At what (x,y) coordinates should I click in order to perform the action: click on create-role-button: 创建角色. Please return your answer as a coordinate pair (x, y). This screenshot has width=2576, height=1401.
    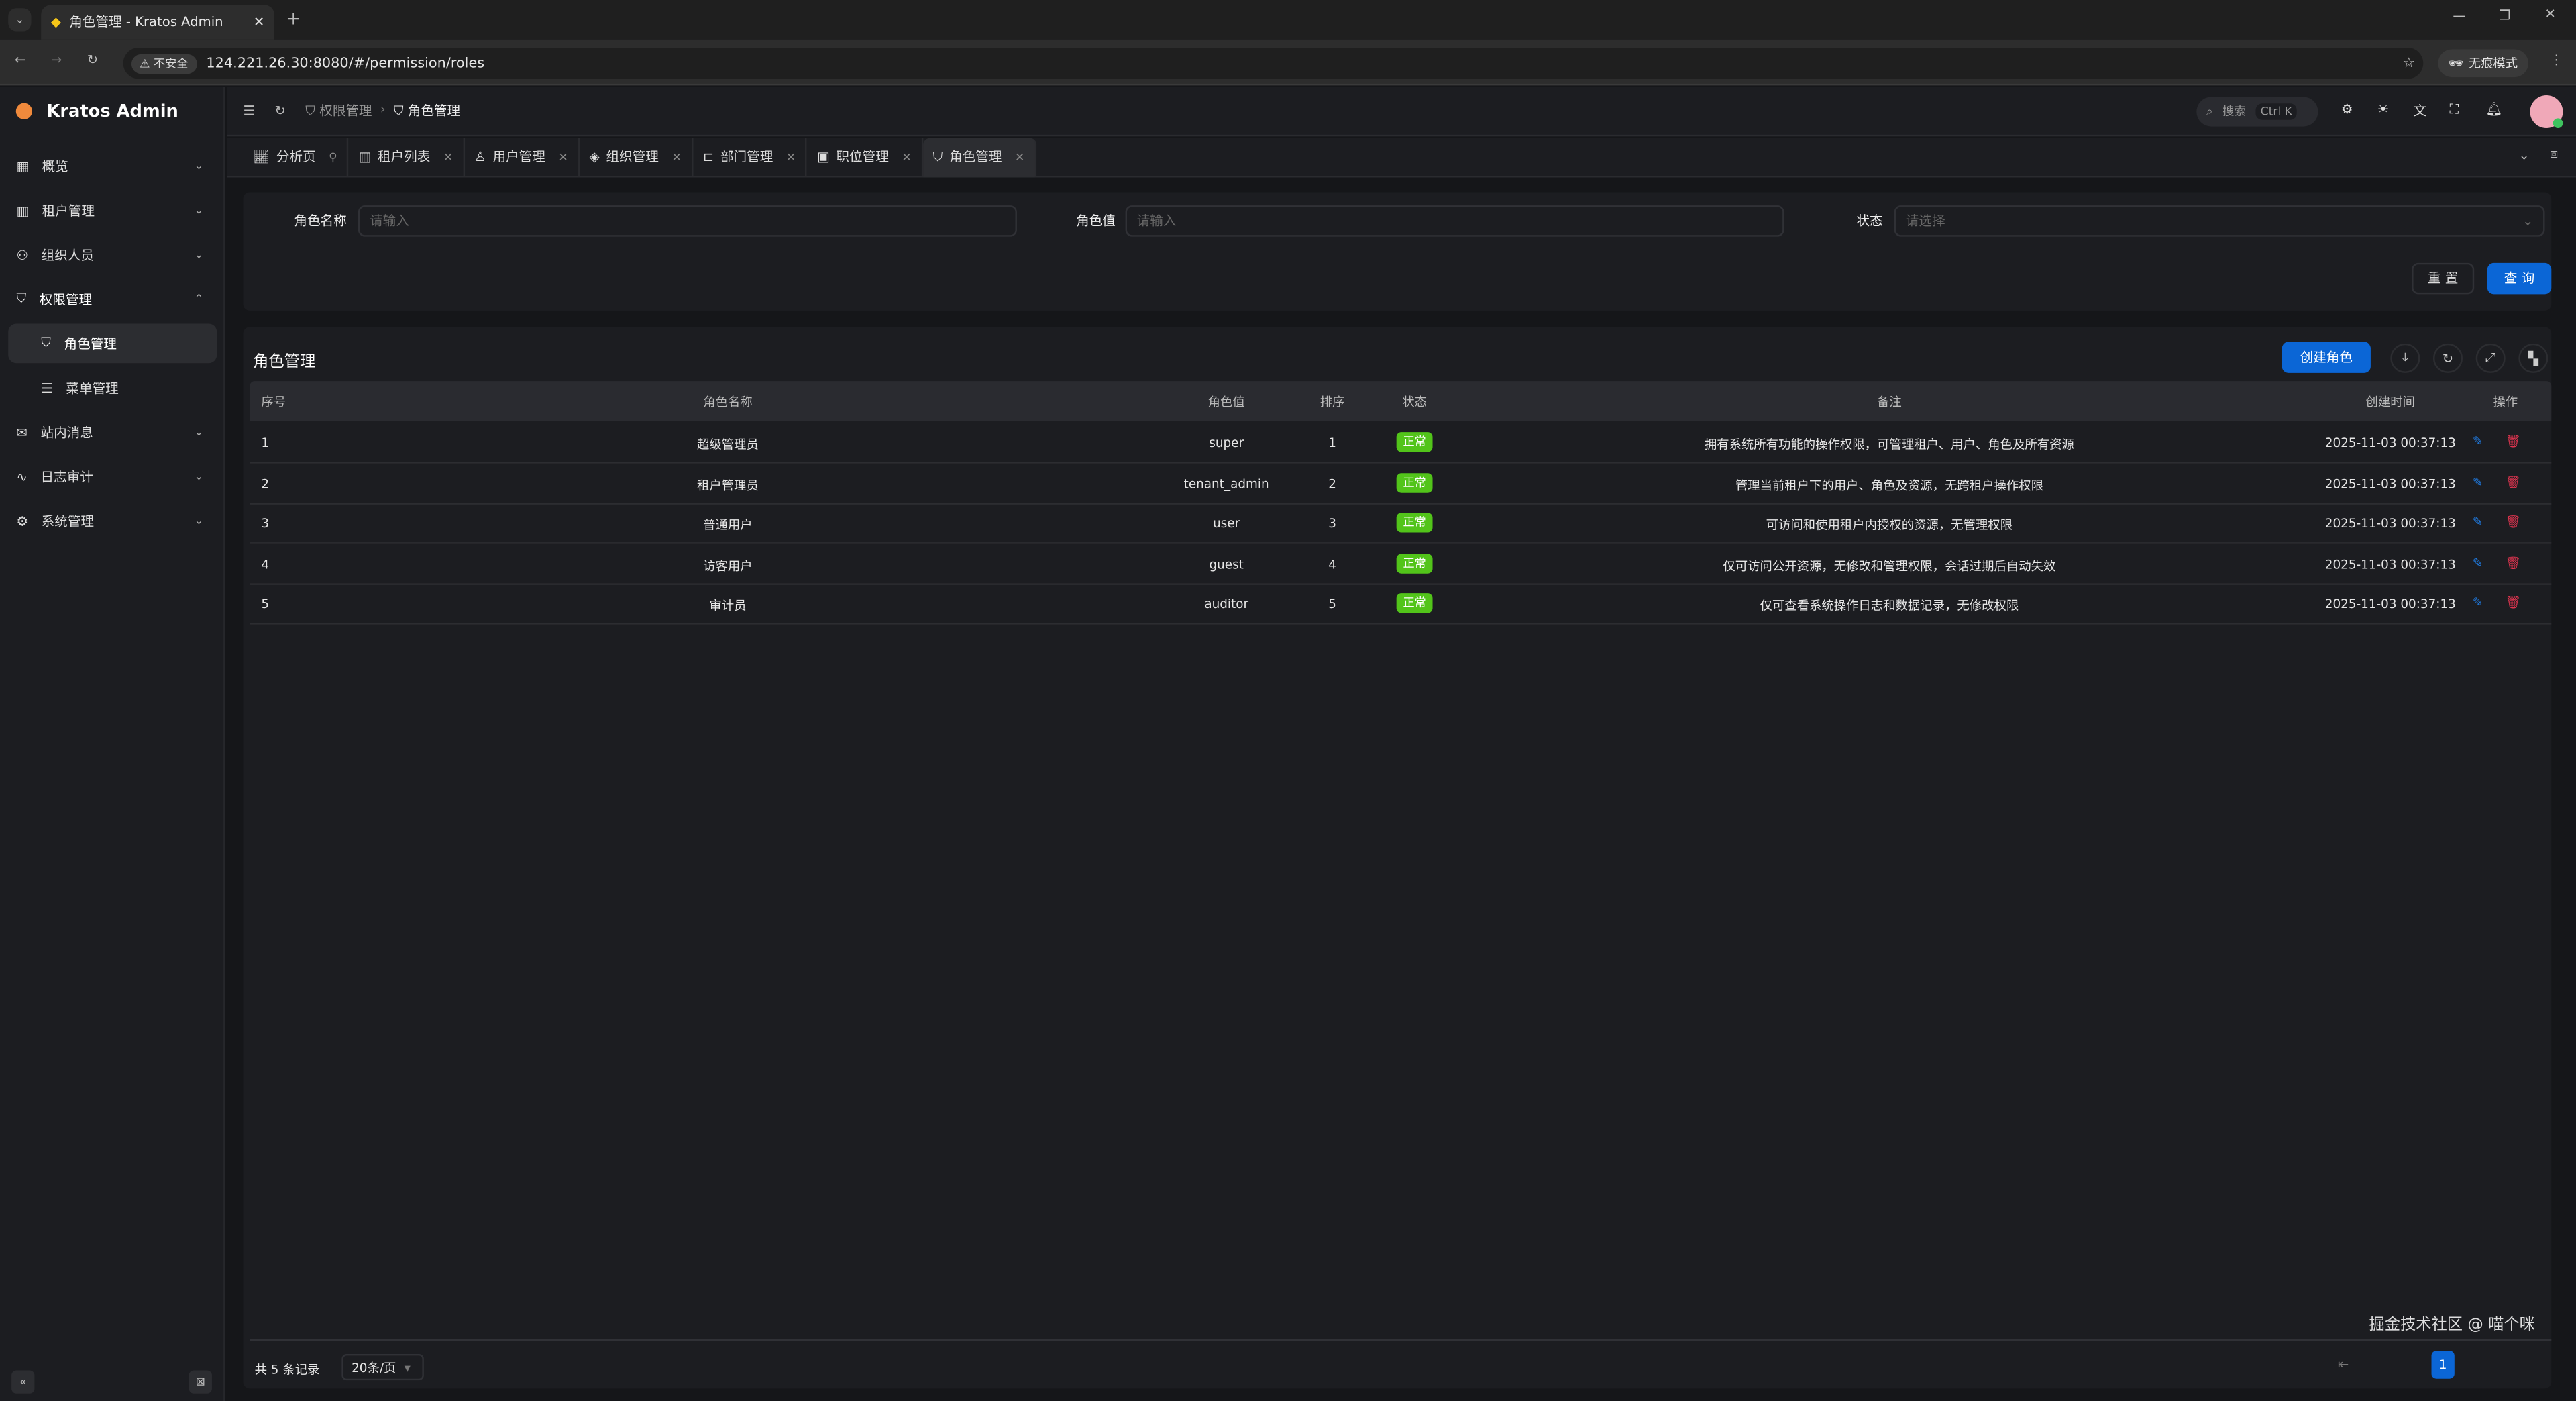
    Looking at the image, I should click on (2326, 357).